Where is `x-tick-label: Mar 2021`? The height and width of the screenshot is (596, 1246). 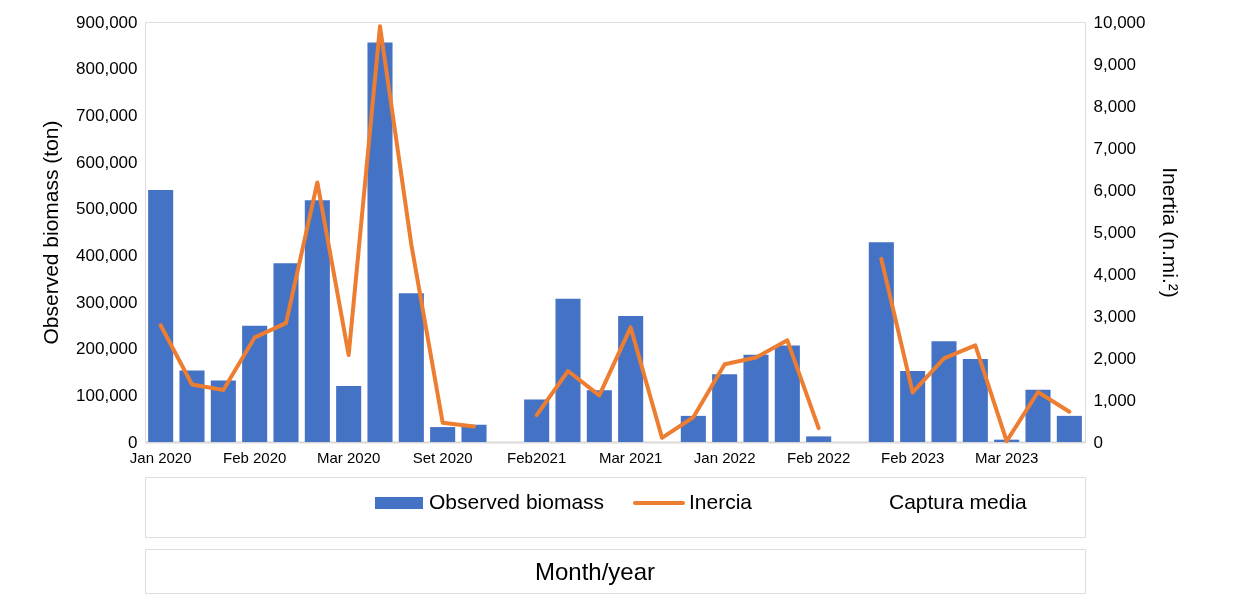 x-tick-label: Mar 2021 is located at coordinates (630, 457).